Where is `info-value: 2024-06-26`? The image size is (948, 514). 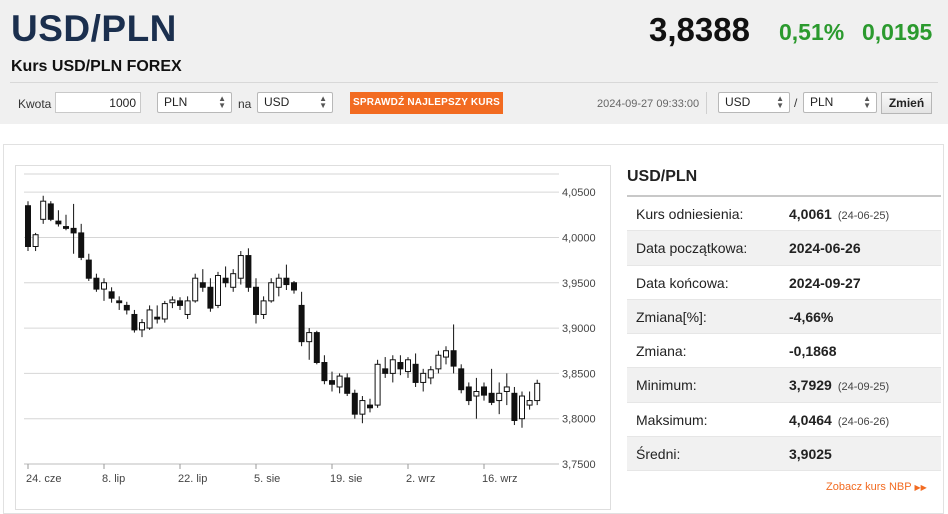 info-value: 2024-06-26 is located at coordinates (825, 248).